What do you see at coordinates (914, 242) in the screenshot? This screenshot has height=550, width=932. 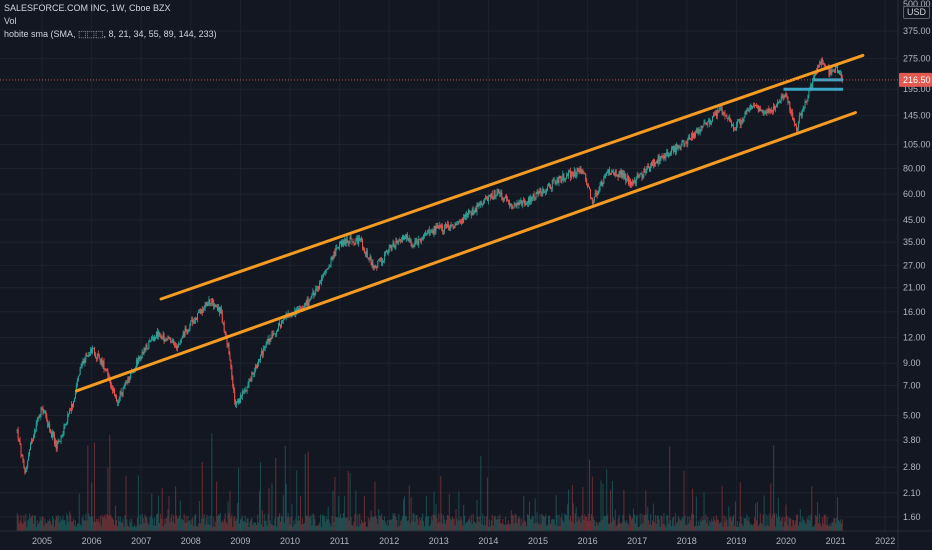 I see `price-tick-label: 35.00` at bounding box center [914, 242].